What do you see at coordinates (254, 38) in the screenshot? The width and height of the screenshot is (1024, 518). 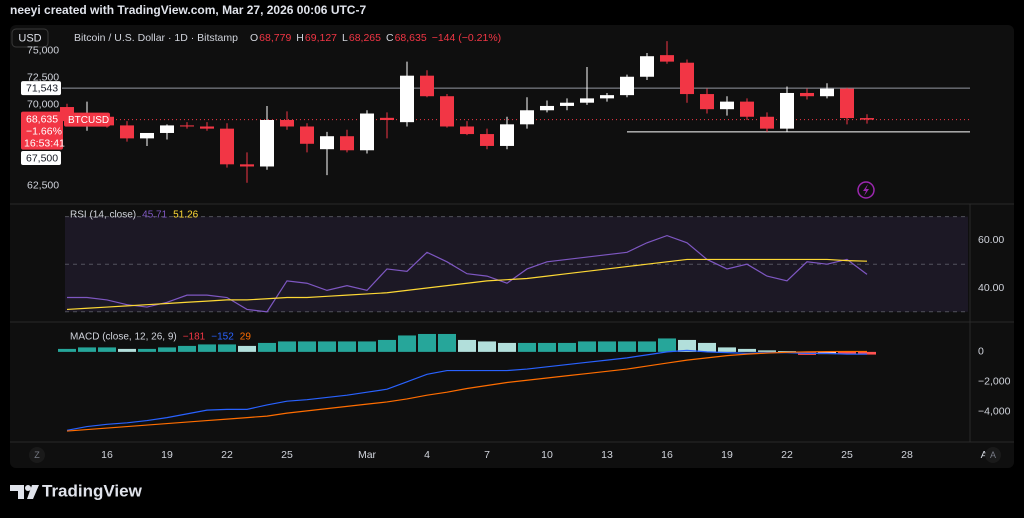 I see `ohlc-key: O` at bounding box center [254, 38].